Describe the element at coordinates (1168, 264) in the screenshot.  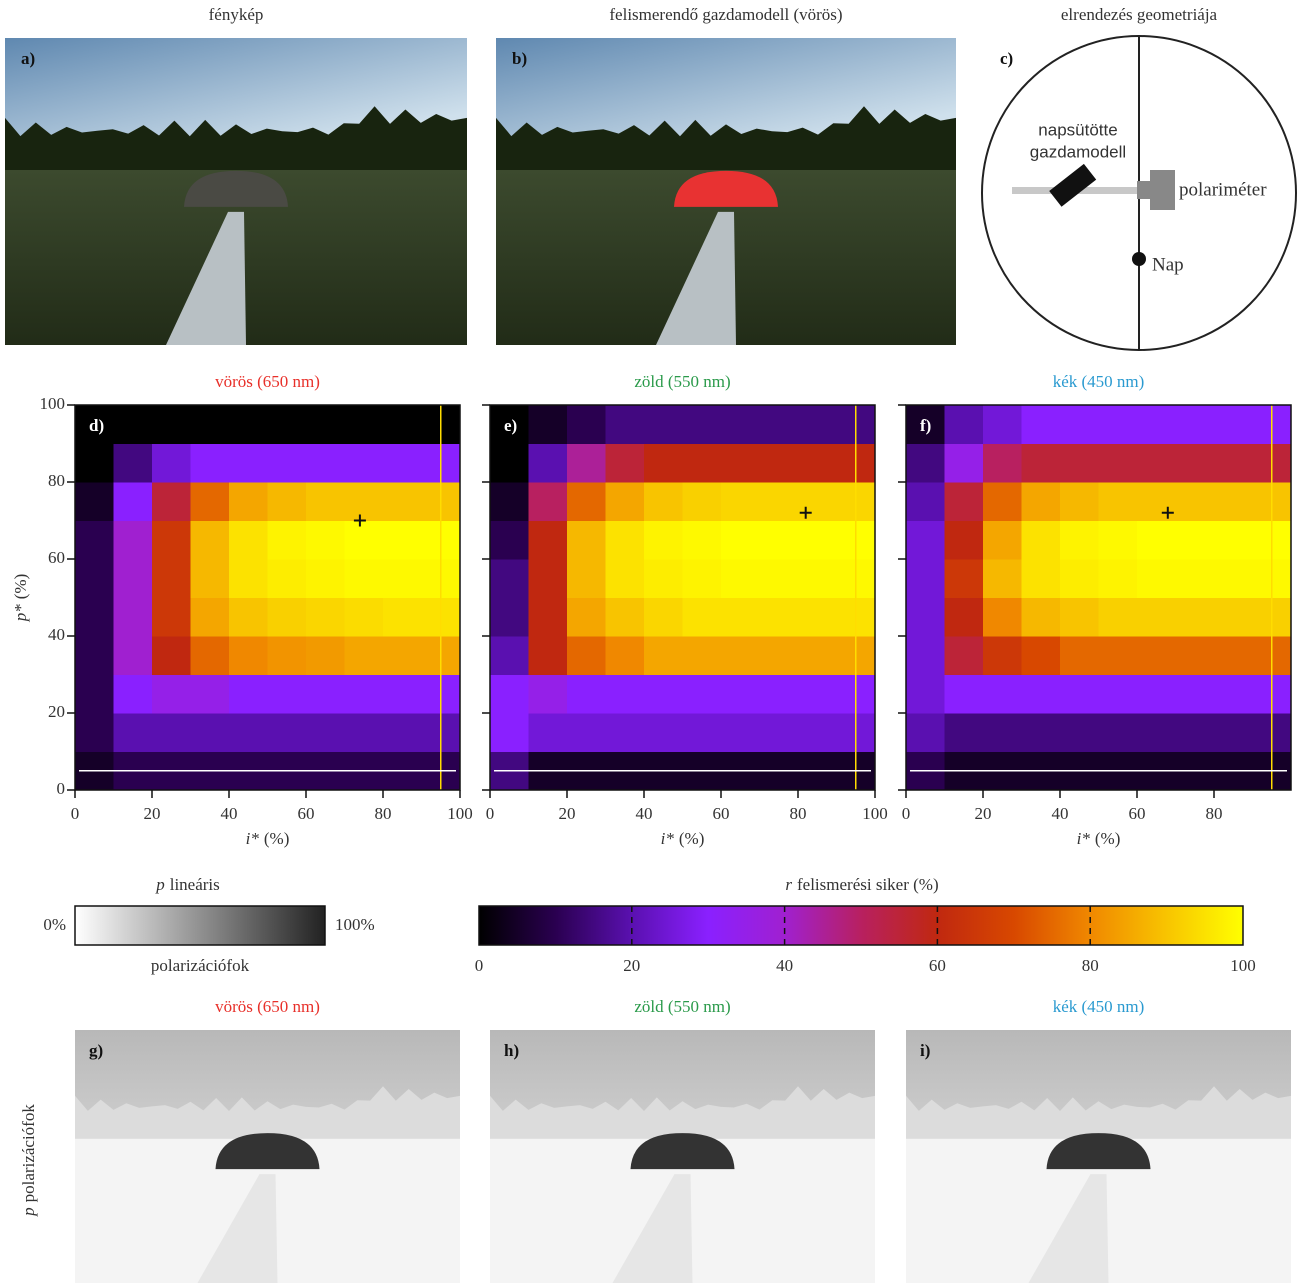
I see `sun-label: Nap` at that location.